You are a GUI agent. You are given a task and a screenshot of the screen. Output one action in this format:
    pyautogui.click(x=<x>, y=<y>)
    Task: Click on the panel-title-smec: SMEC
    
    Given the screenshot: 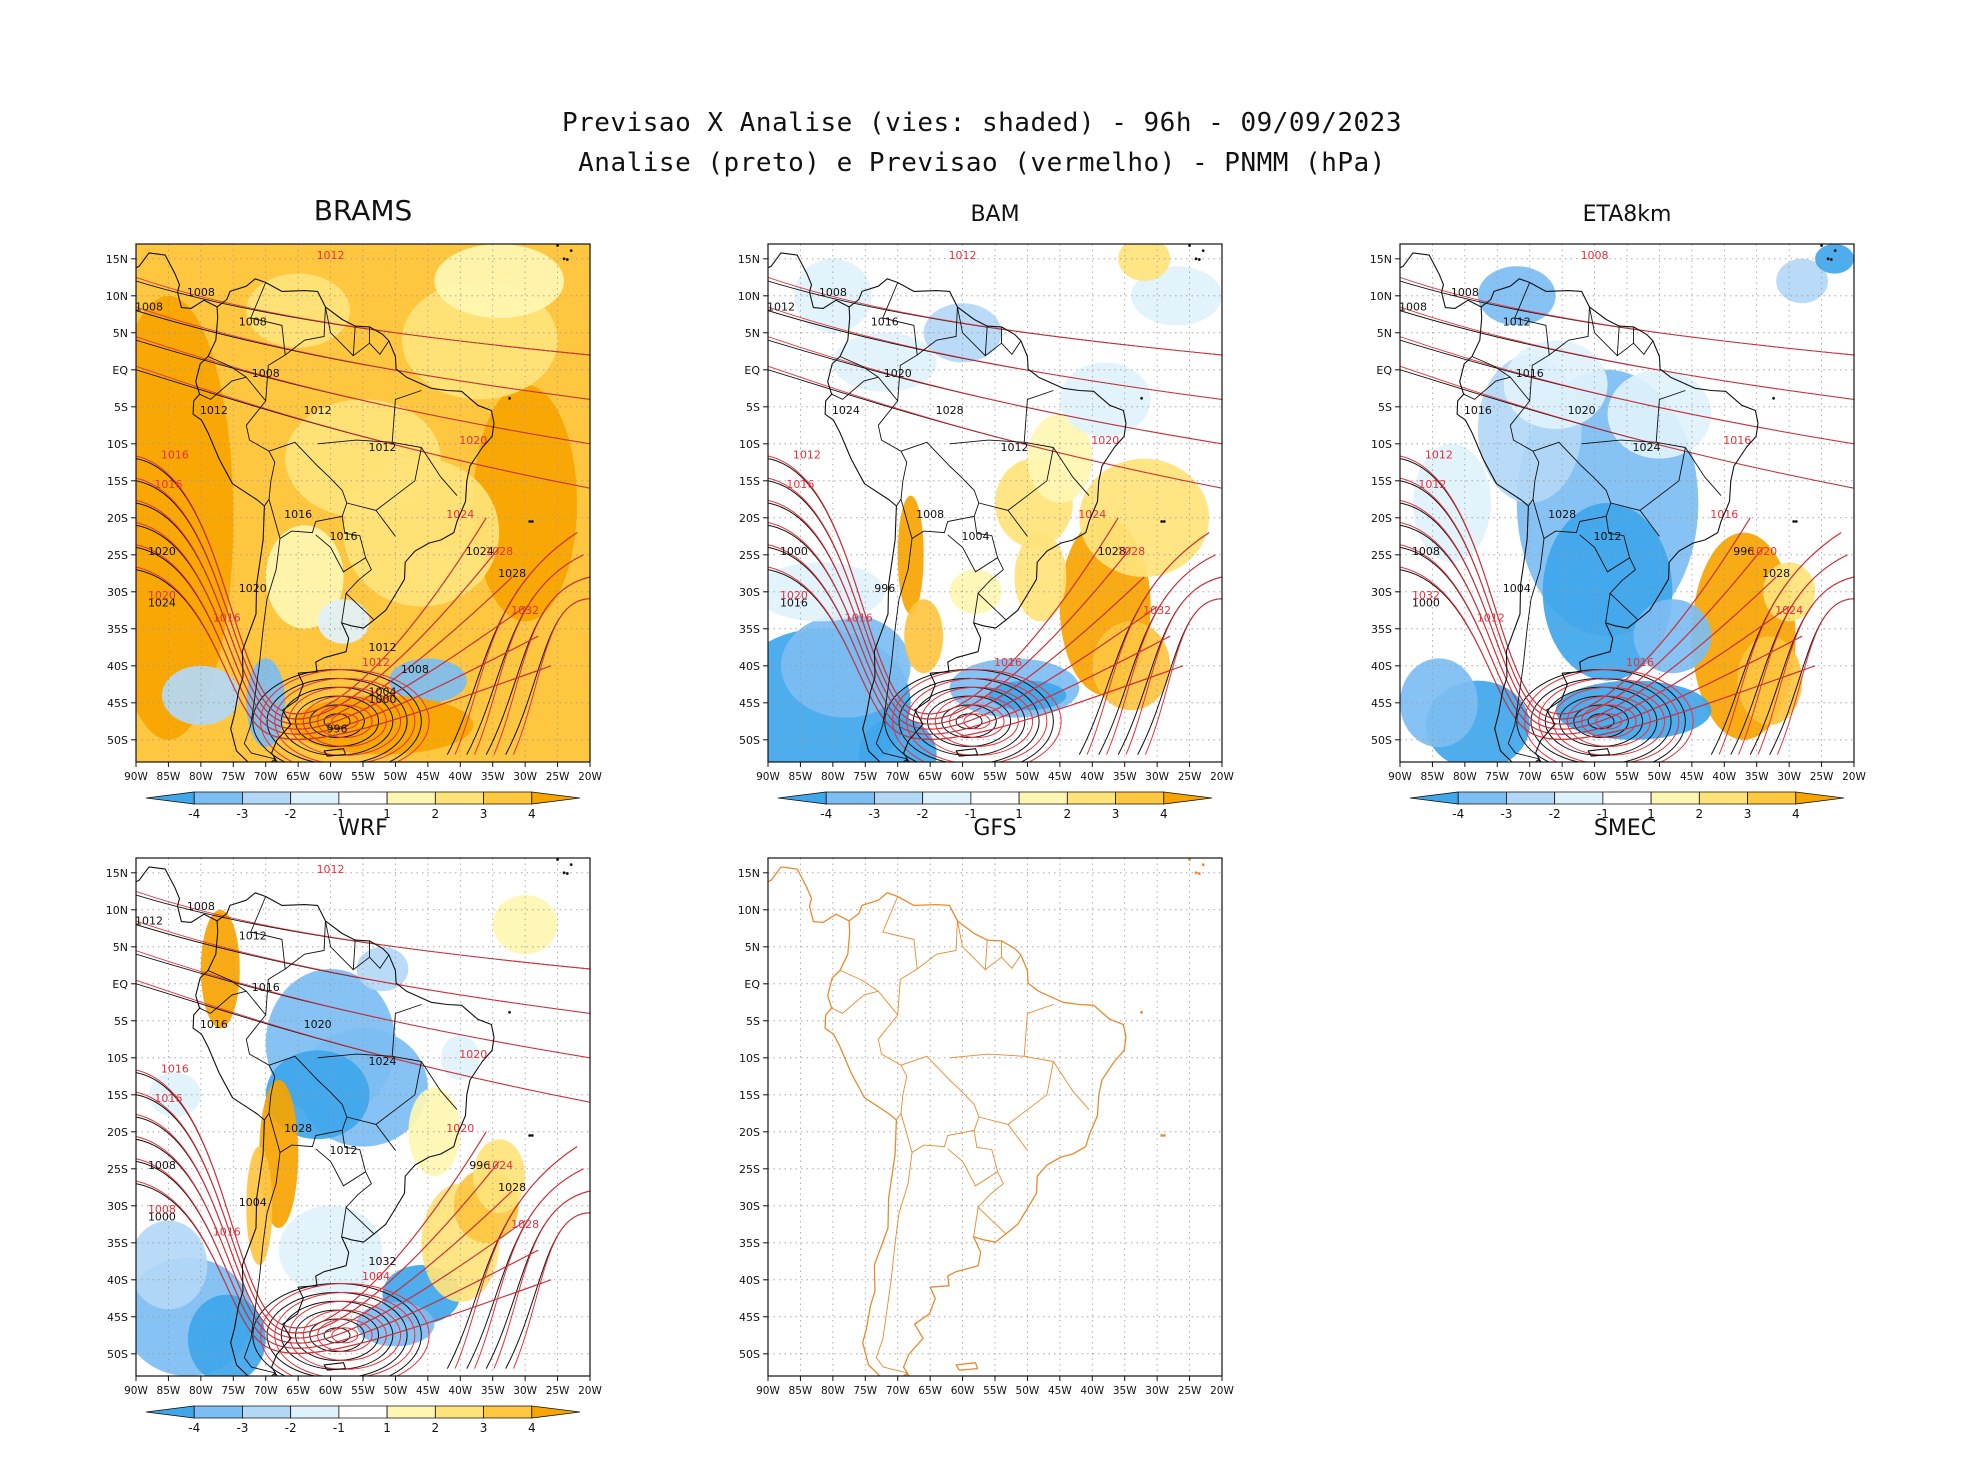 What is the action you would take?
    pyautogui.click(x=1625, y=828)
    